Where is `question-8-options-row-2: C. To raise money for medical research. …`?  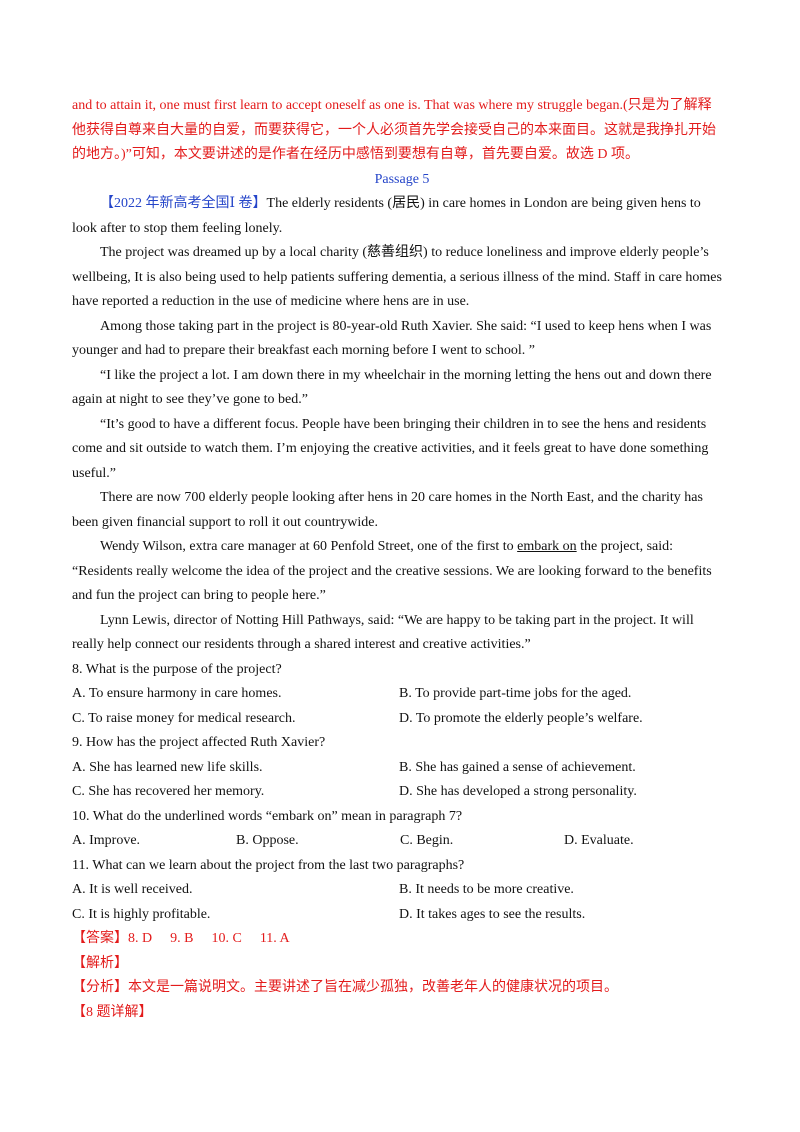 question-8-options-row-2: C. To raise money for medical research. … is located at coordinates (402, 719).